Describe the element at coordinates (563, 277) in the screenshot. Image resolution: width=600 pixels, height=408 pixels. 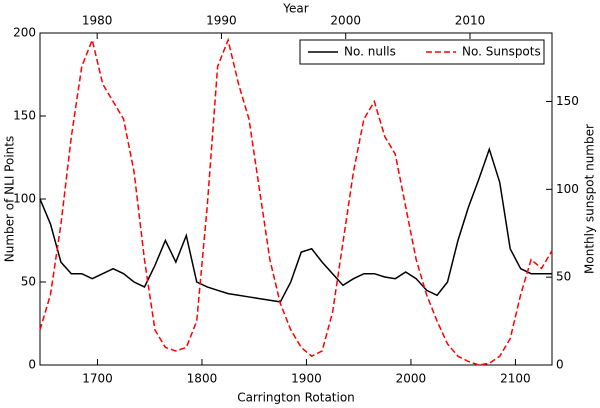
I see `y2-tick-label: 50` at that location.